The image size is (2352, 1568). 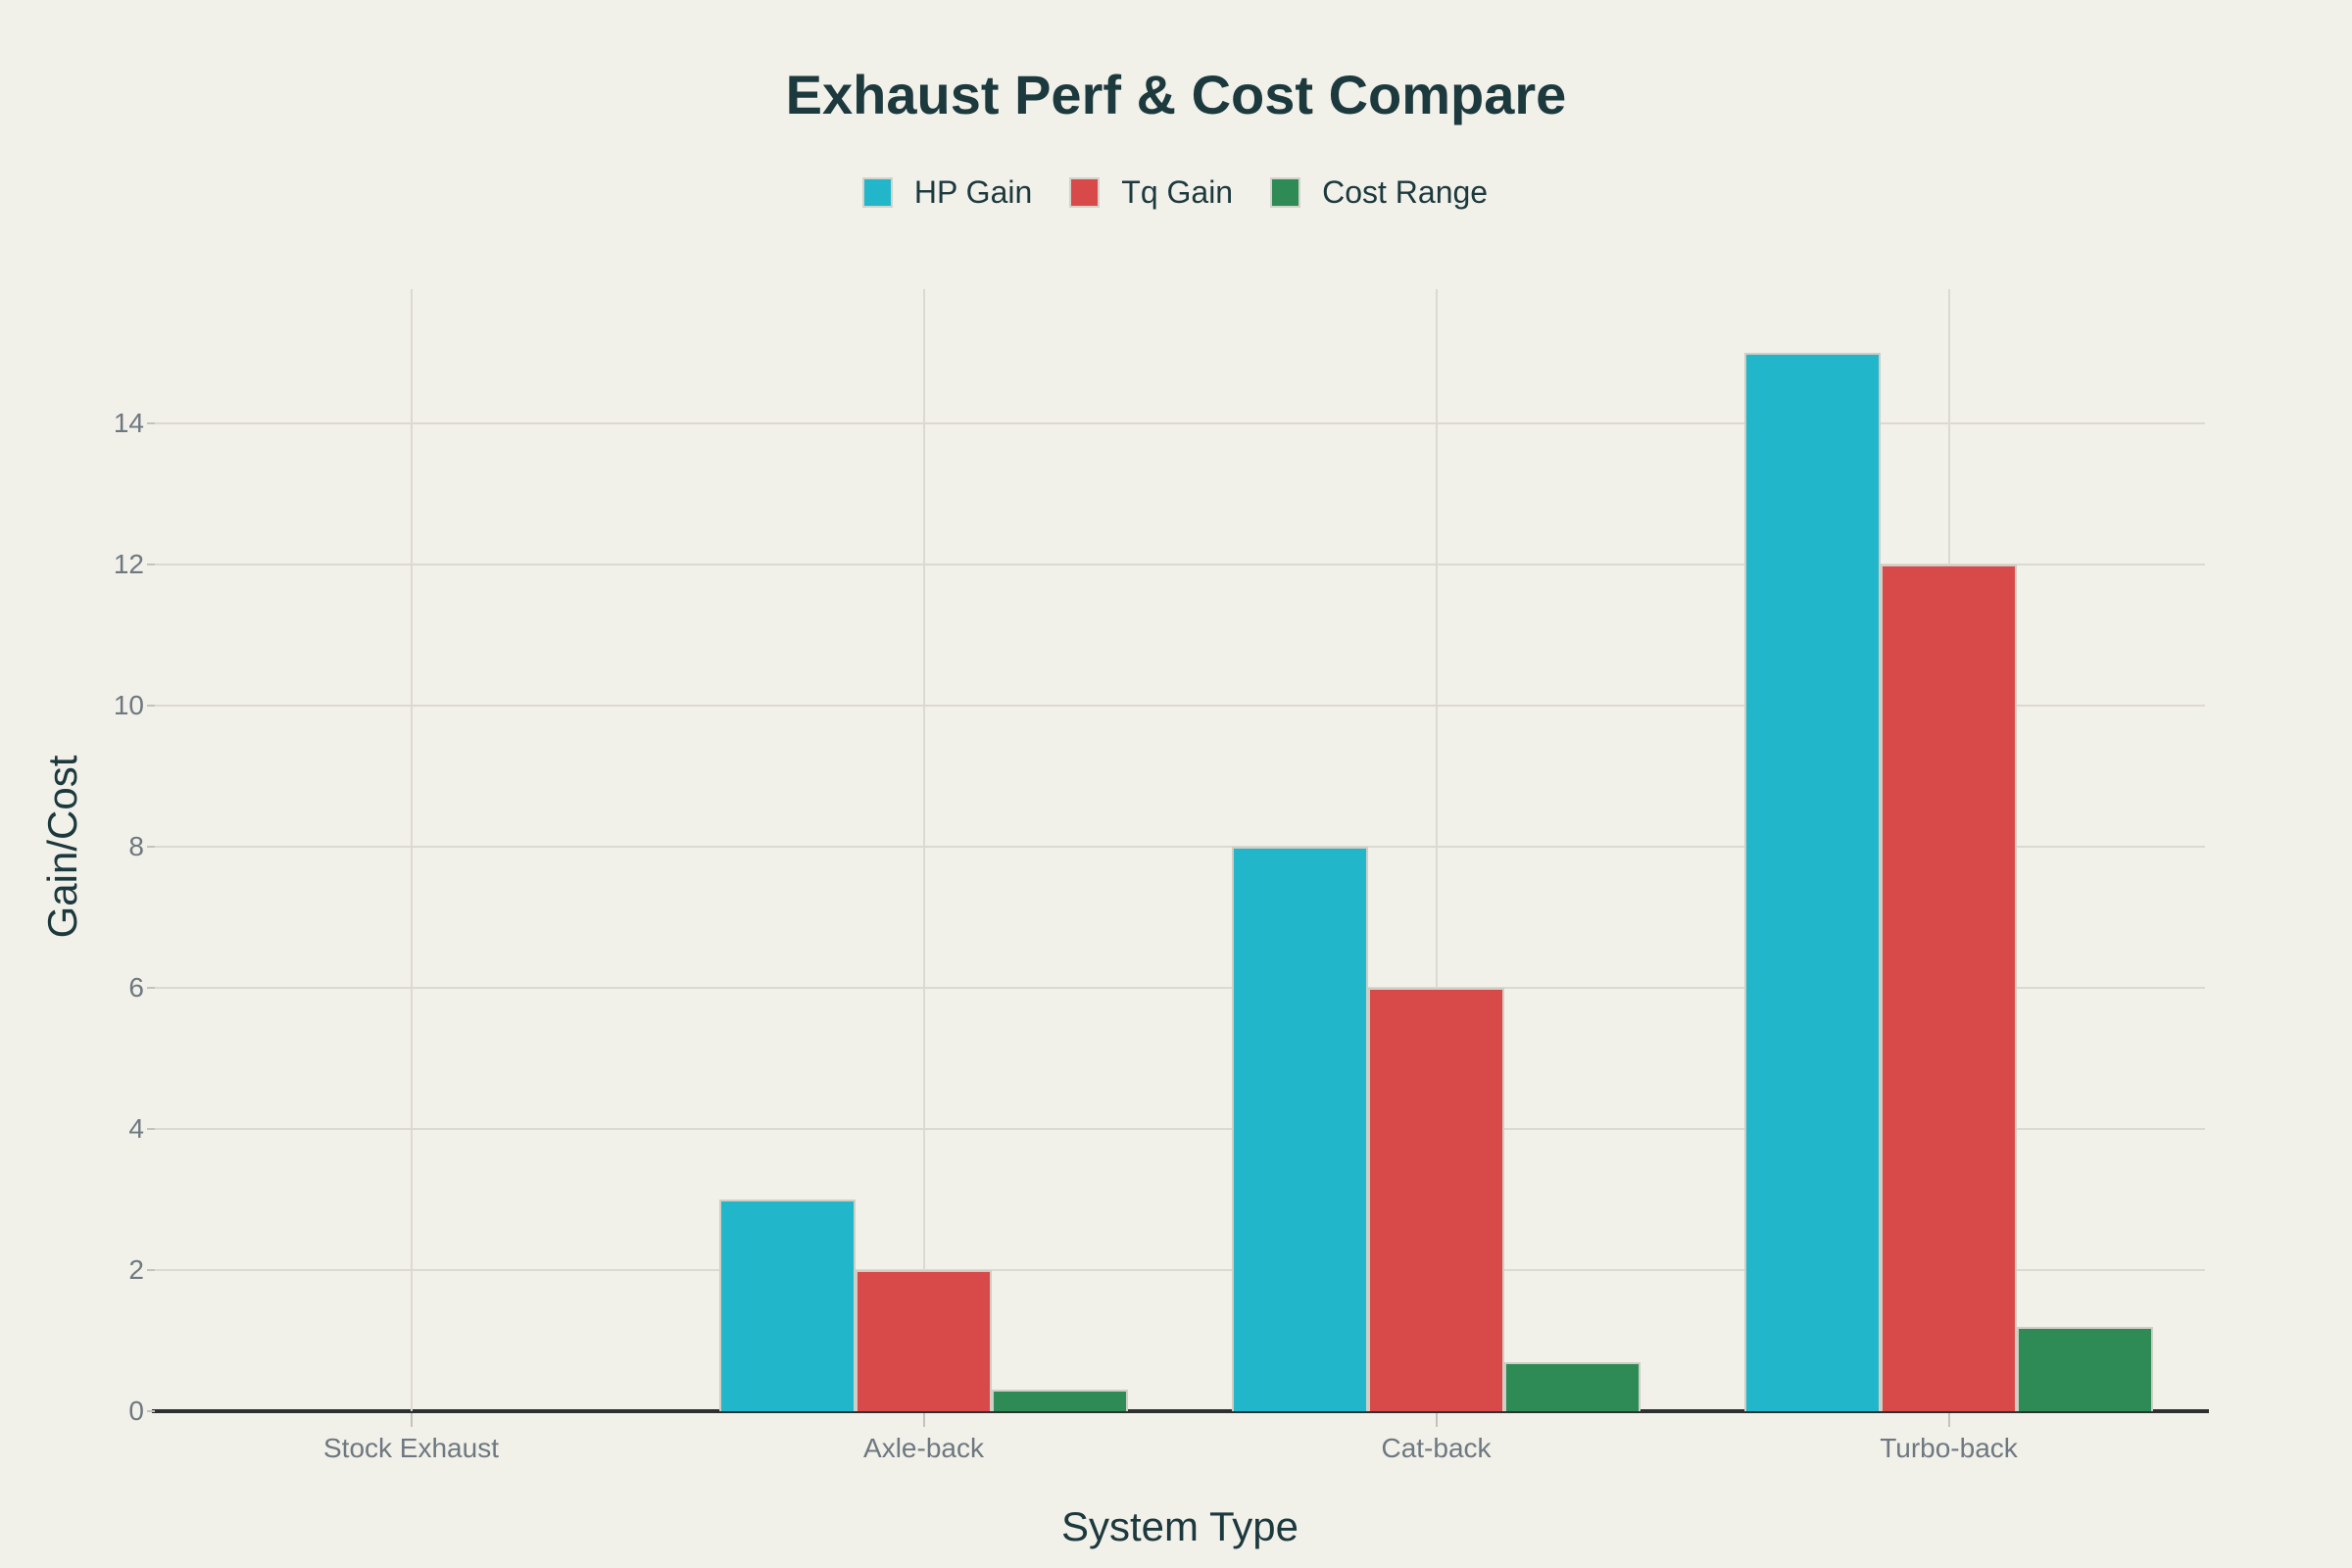 What do you see at coordinates (1812, 881) in the screenshot?
I see `bar-hp-gain-turbo-back` at bounding box center [1812, 881].